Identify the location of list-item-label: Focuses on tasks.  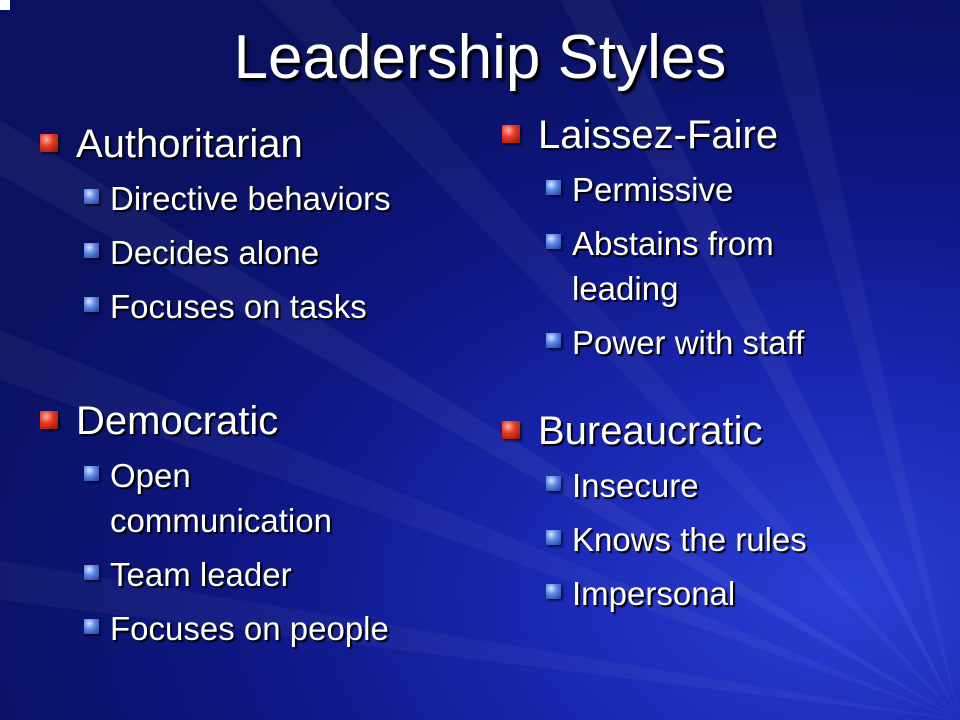
(238, 306).